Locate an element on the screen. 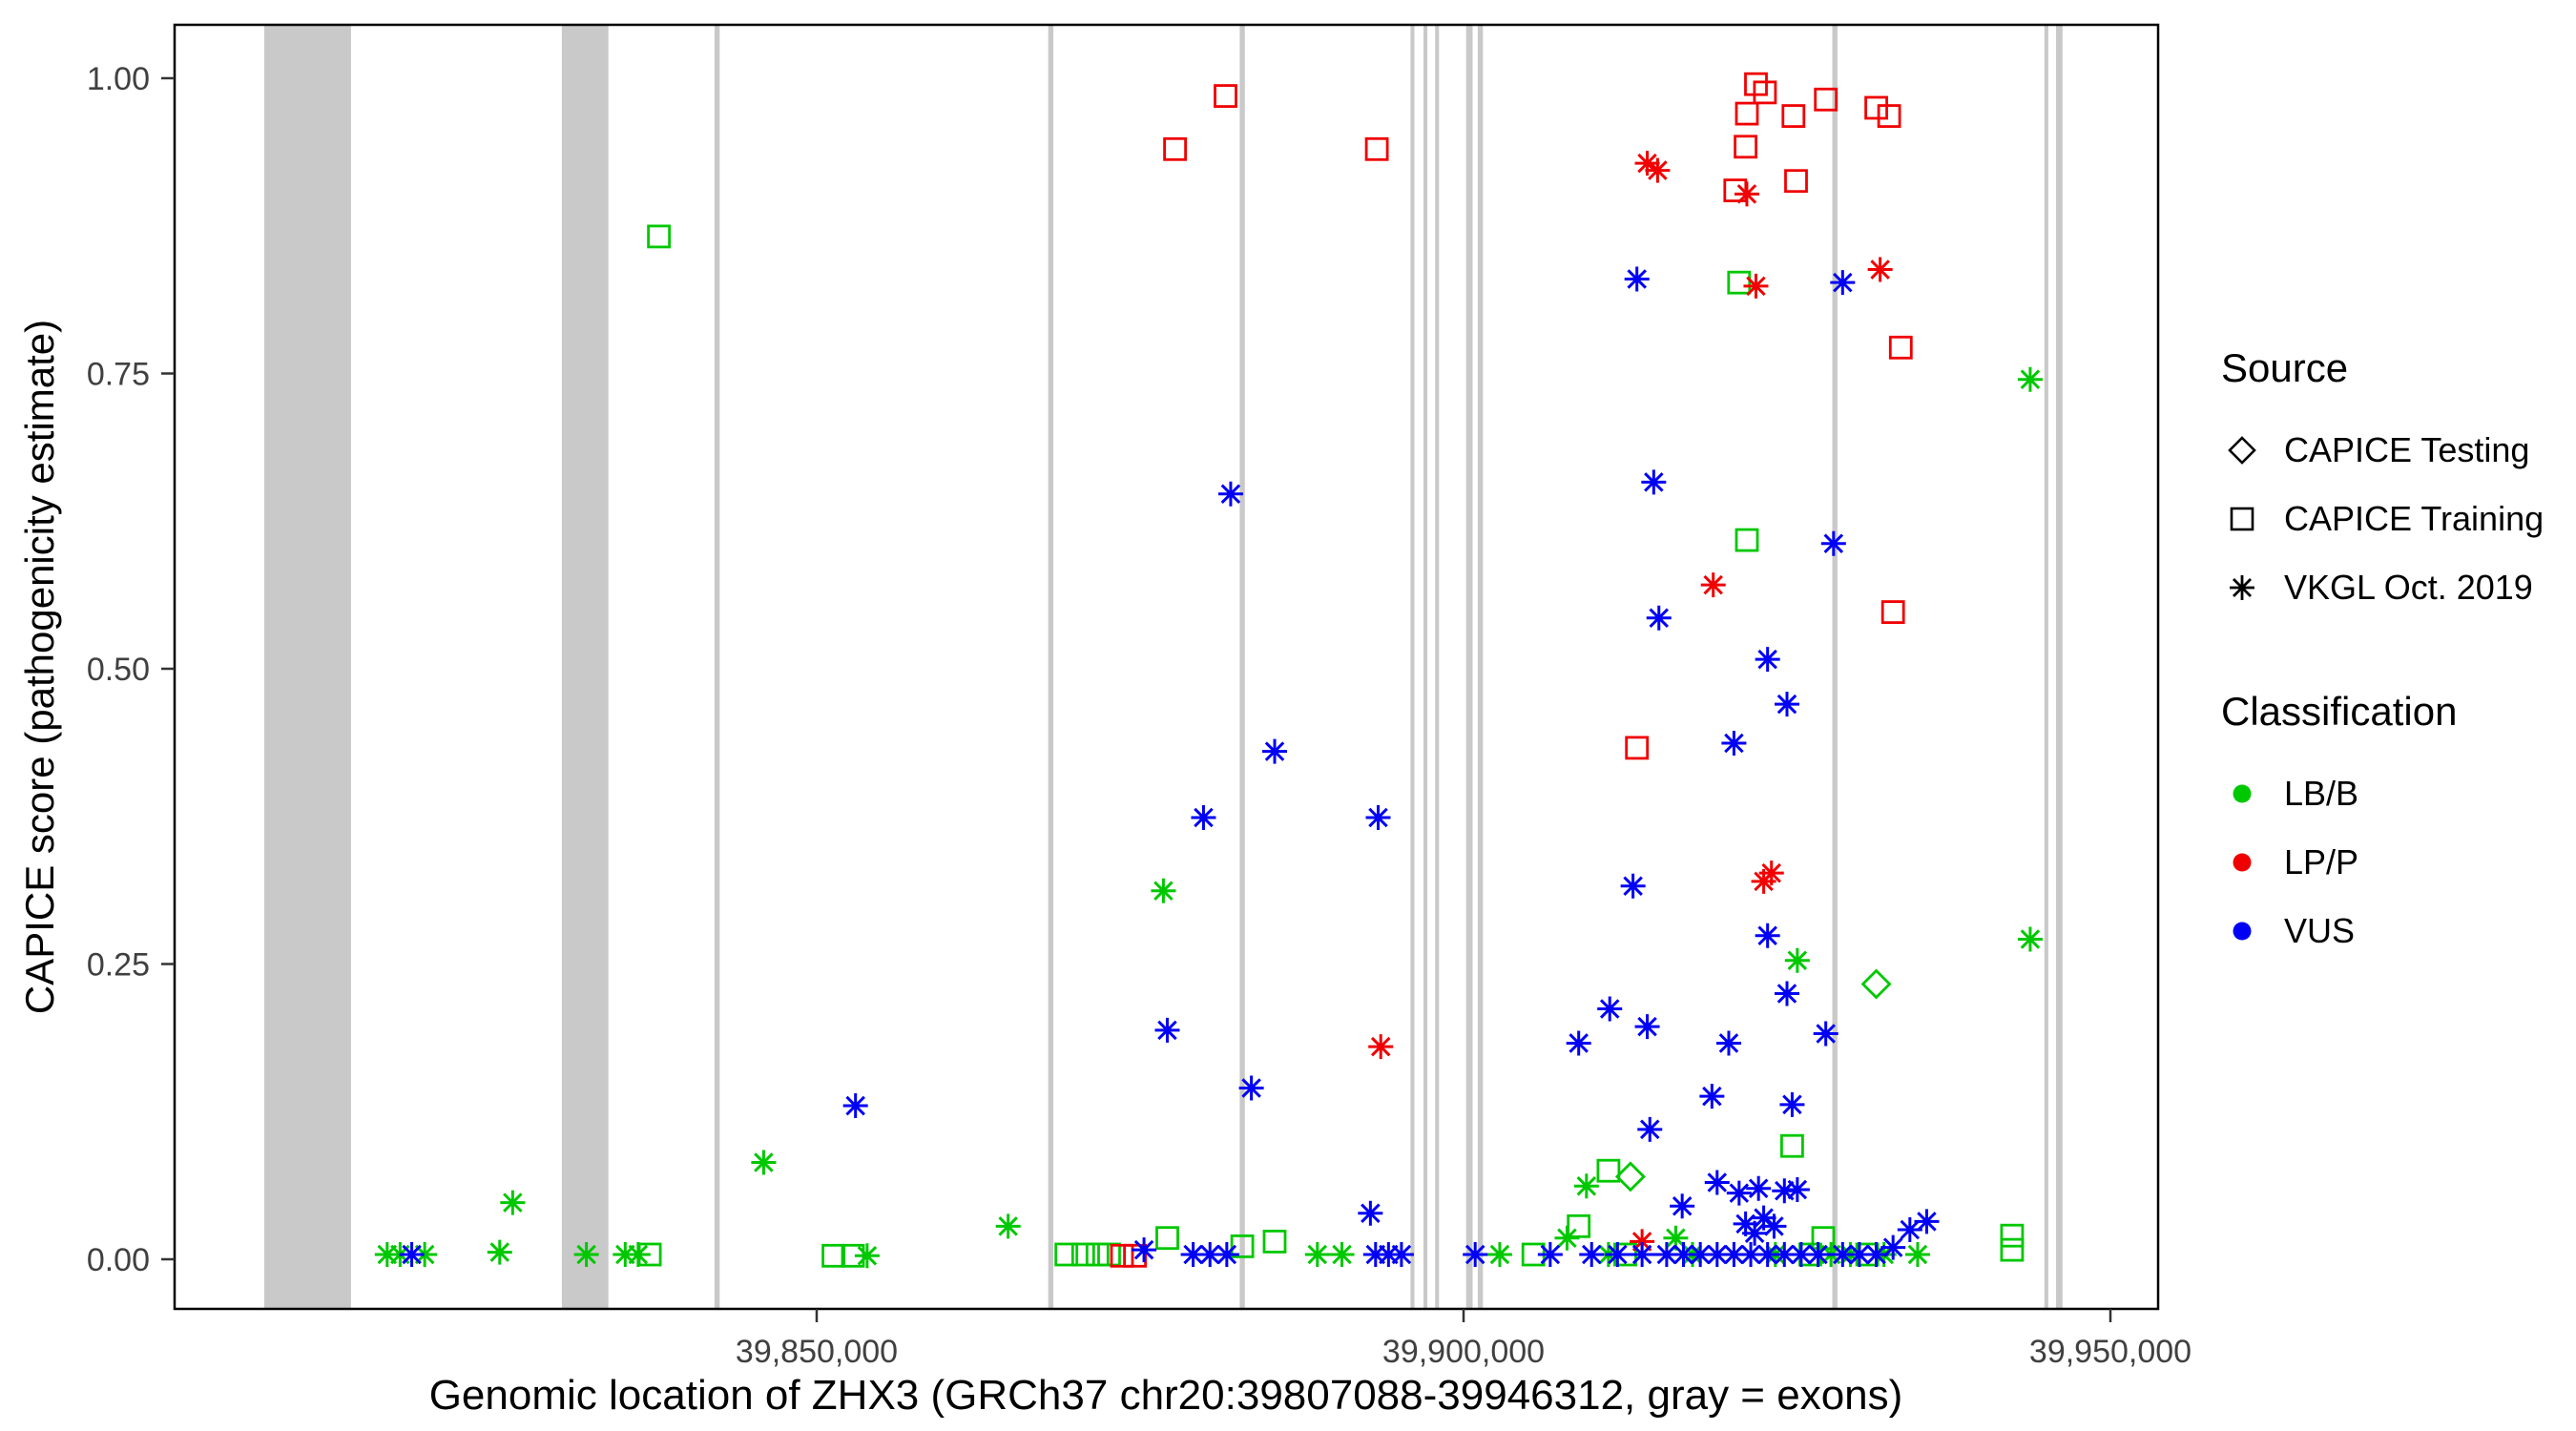 The height and width of the screenshot is (1431, 2576). x-tick-label: 39,900,000 is located at coordinates (1463, 1352).